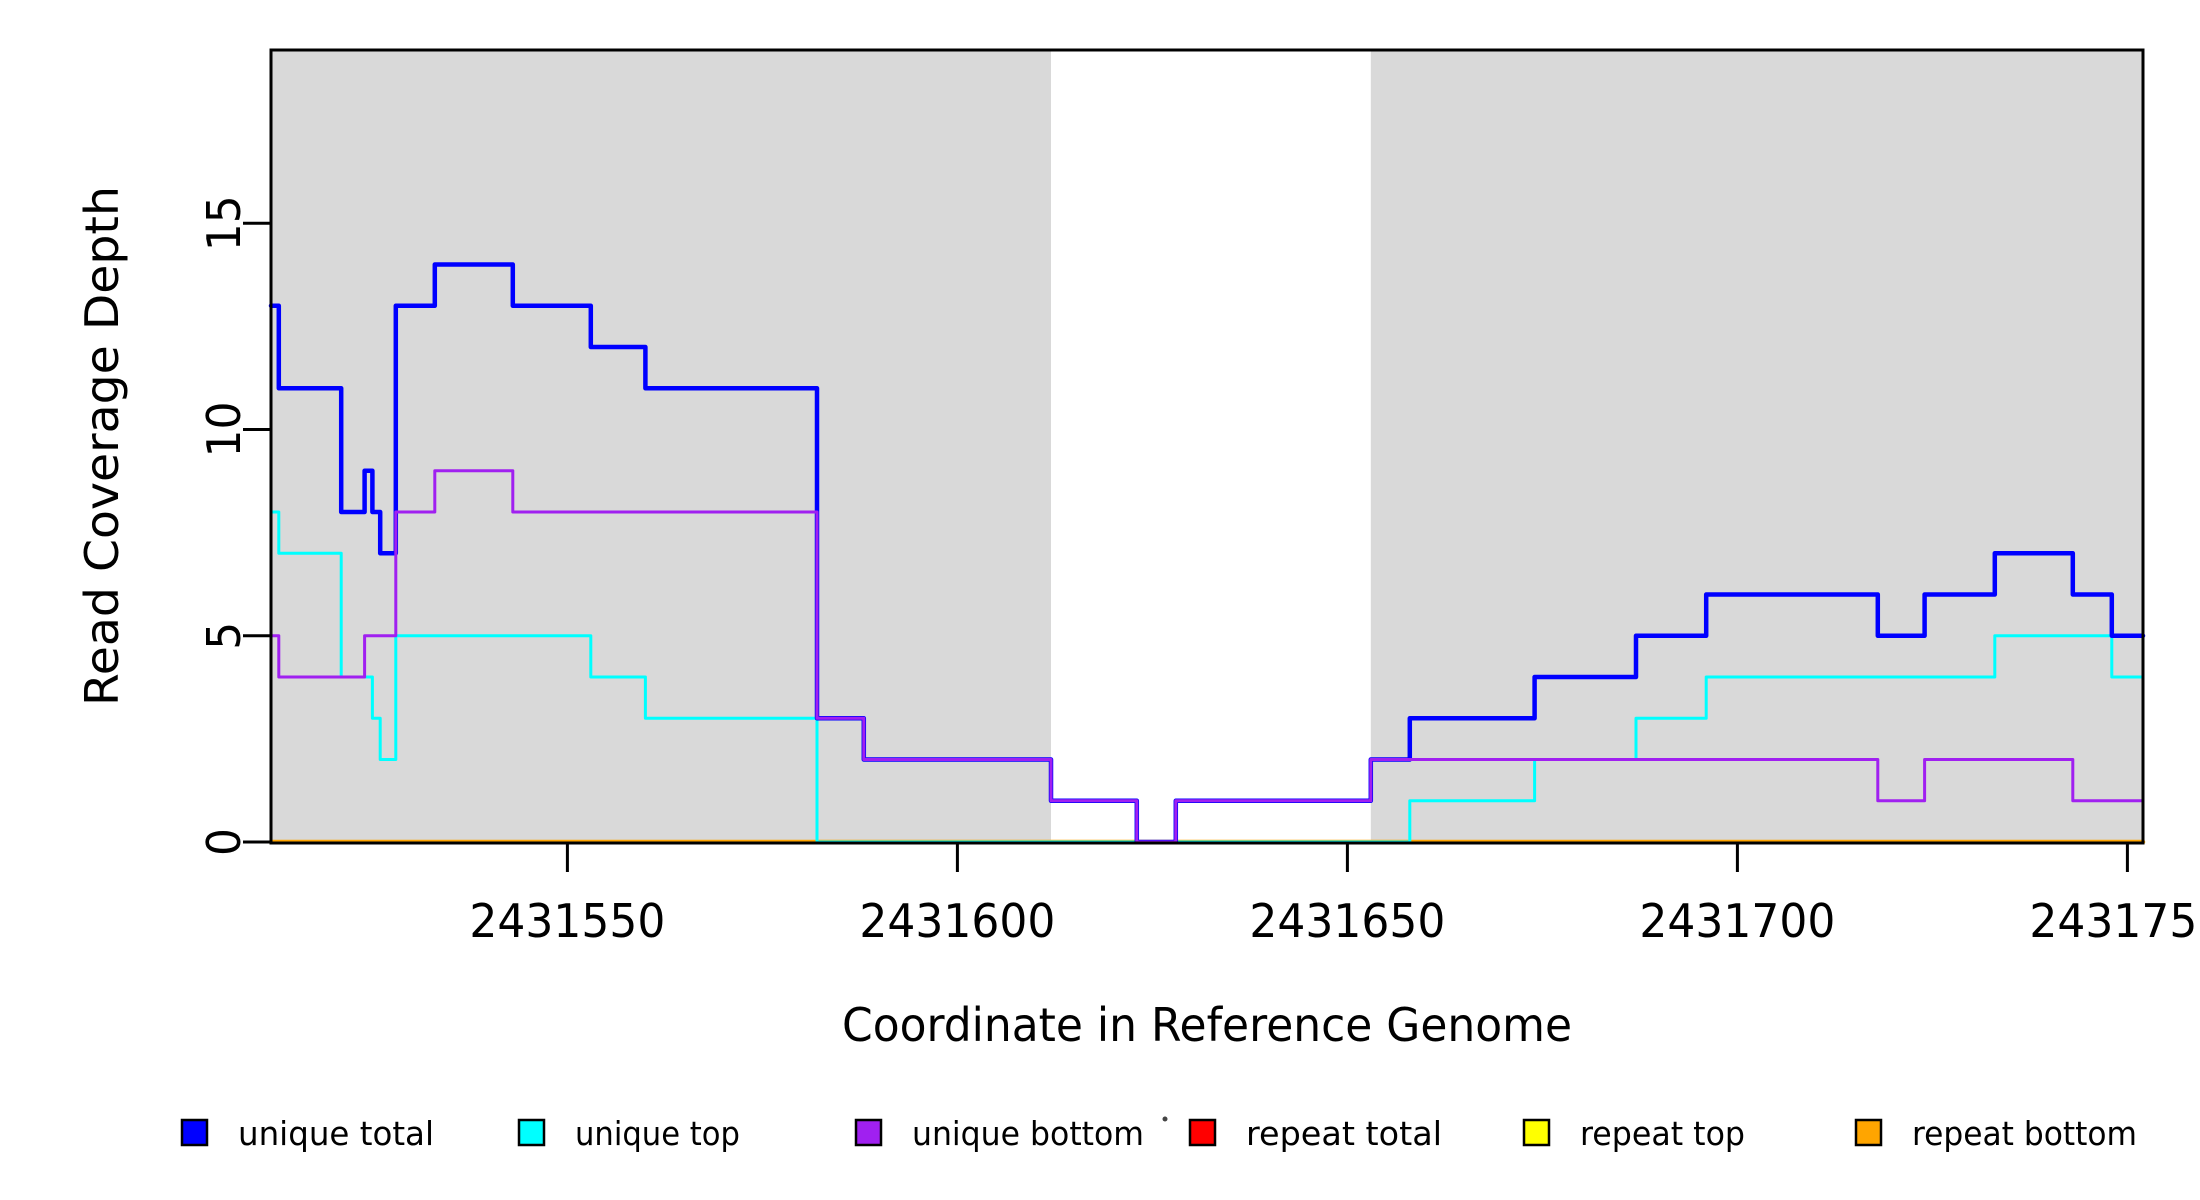 This screenshot has height=1200, width=2200. I want to click on legend-swatch-repeat-total, so click(1202, 1132).